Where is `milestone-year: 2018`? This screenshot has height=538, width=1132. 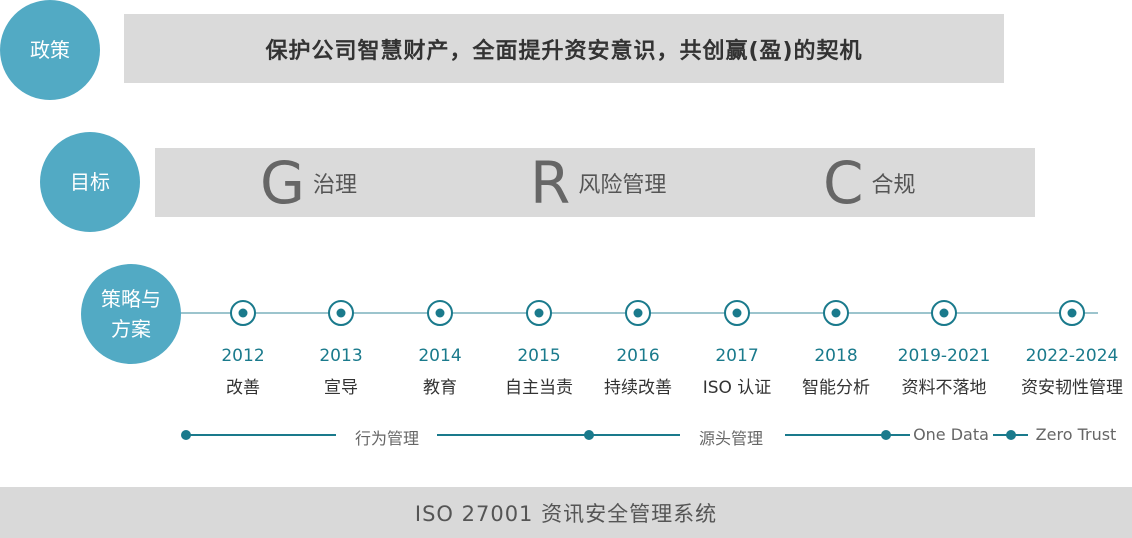 milestone-year: 2018 is located at coordinates (836, 356).